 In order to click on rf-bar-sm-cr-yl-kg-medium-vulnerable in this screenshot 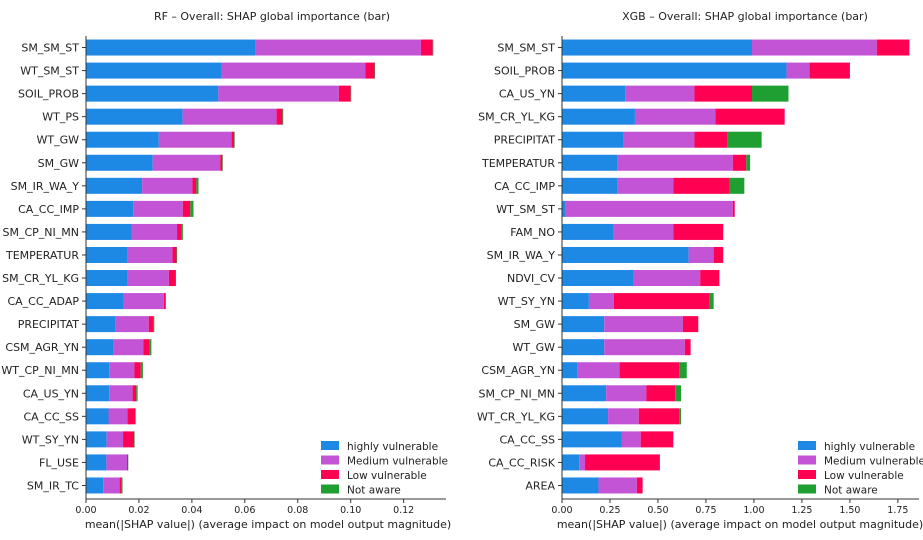, I will do `click(148, 278)`.